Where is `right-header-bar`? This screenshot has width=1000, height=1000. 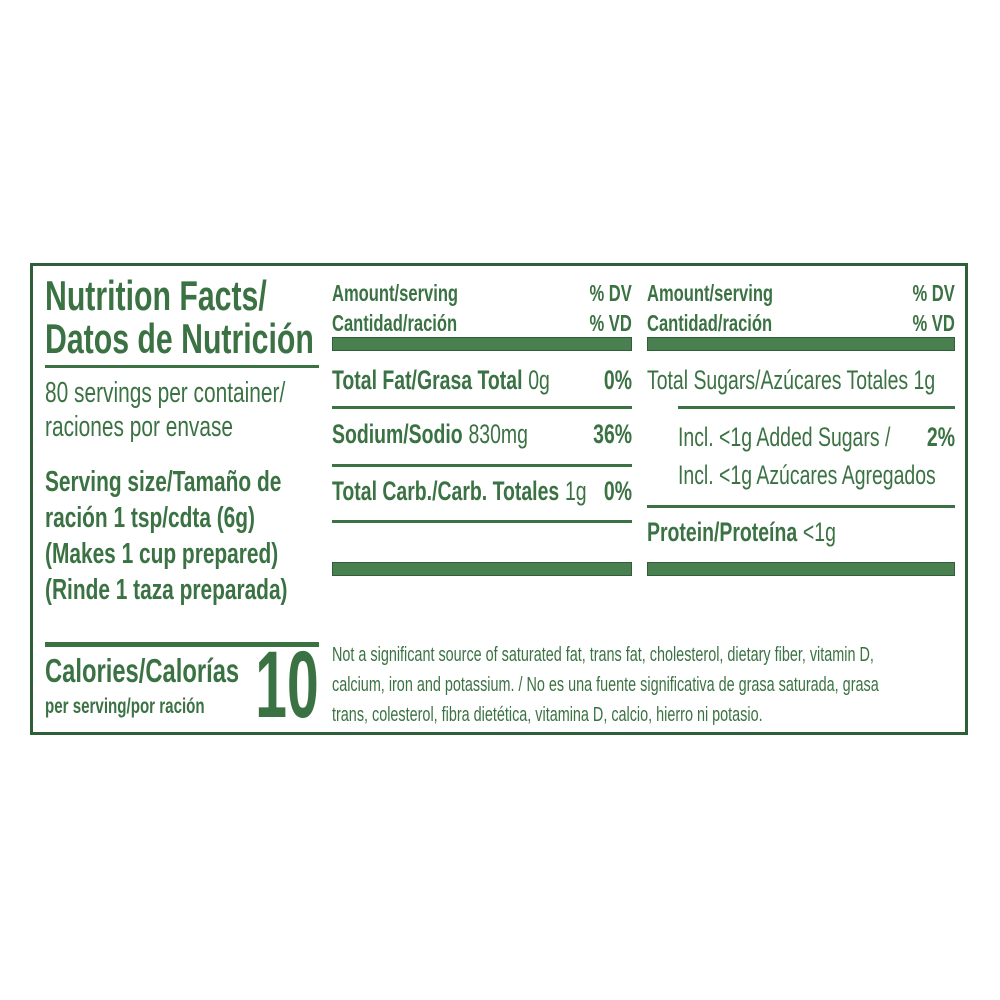 right-header-bar is located at coordinates (801, 344).